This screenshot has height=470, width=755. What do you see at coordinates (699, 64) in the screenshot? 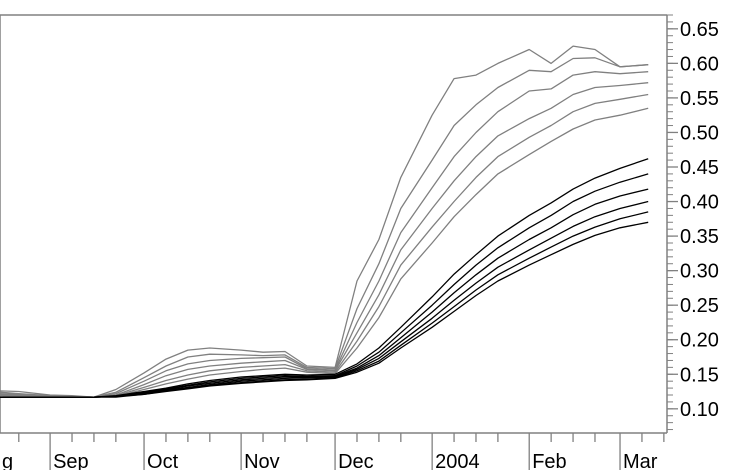
I see `y-tick-label-11: 0.60` at bounding box center [699, 64].